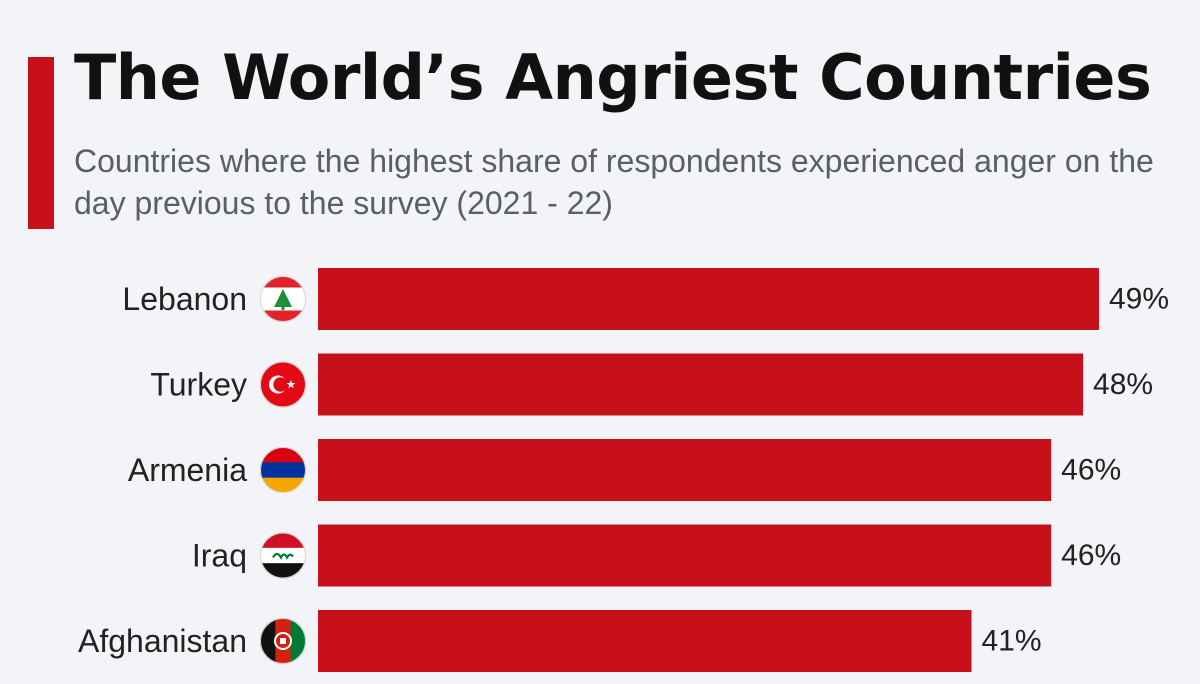  Describe the element at coordinates (1011, 641) in the screenshot. I see `value-label-afghanistan: 41%` at that location.